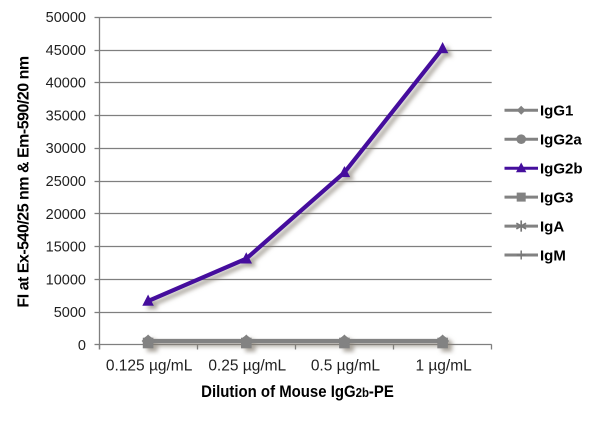  Describe the element at coordinates (346, 366) in the screenshot. I see `svg-text: 0.5 µg/mL` at that location.